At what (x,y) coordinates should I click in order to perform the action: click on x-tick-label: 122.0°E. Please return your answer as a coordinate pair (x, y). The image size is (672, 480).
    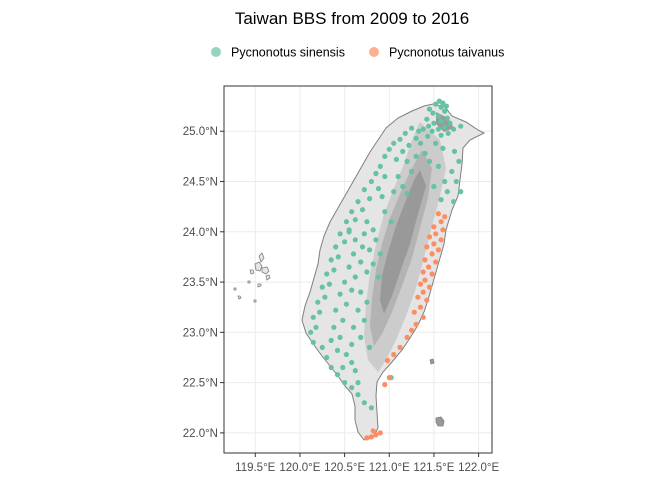
    Looking at the image, I should click on (478, 468).